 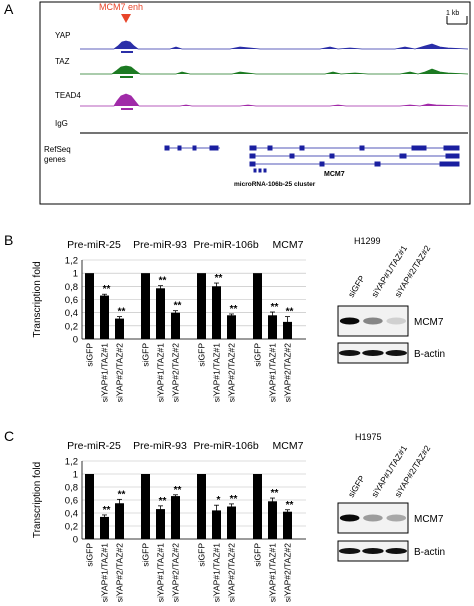 What do you see at coordinates (121, 7) in the screenshot?
I see `enhancer-annotation: MCM7 enh` at bounding box center [121, 7].